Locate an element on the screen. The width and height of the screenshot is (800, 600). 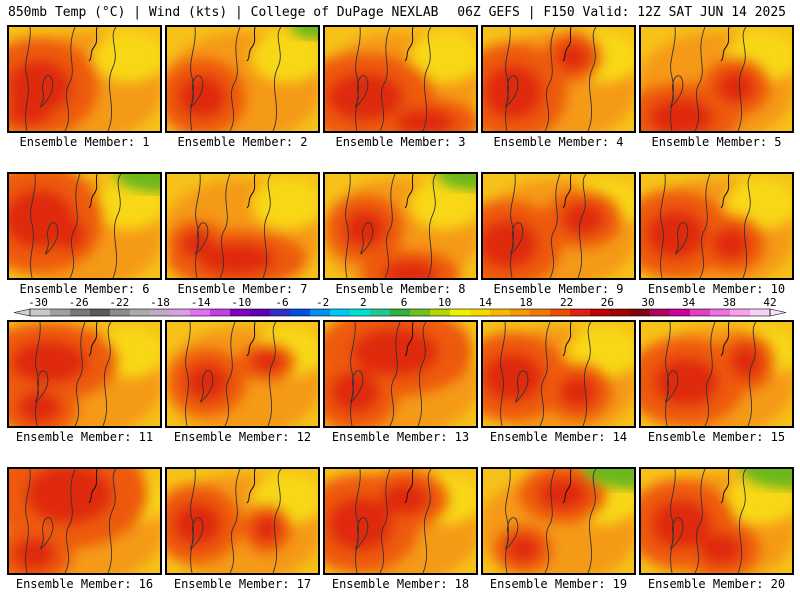
ensemble-member-panel: Ensemble Member: 1 is located at coordinates (84, 87).